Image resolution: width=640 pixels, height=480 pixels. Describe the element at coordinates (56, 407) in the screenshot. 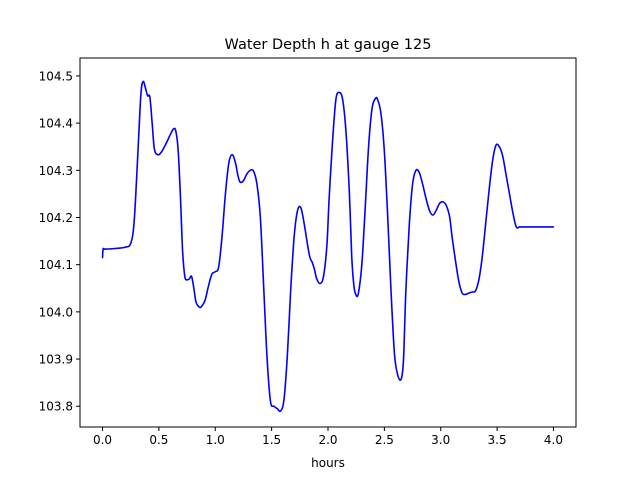

I see `y-tick-label: 103.8` at that location.